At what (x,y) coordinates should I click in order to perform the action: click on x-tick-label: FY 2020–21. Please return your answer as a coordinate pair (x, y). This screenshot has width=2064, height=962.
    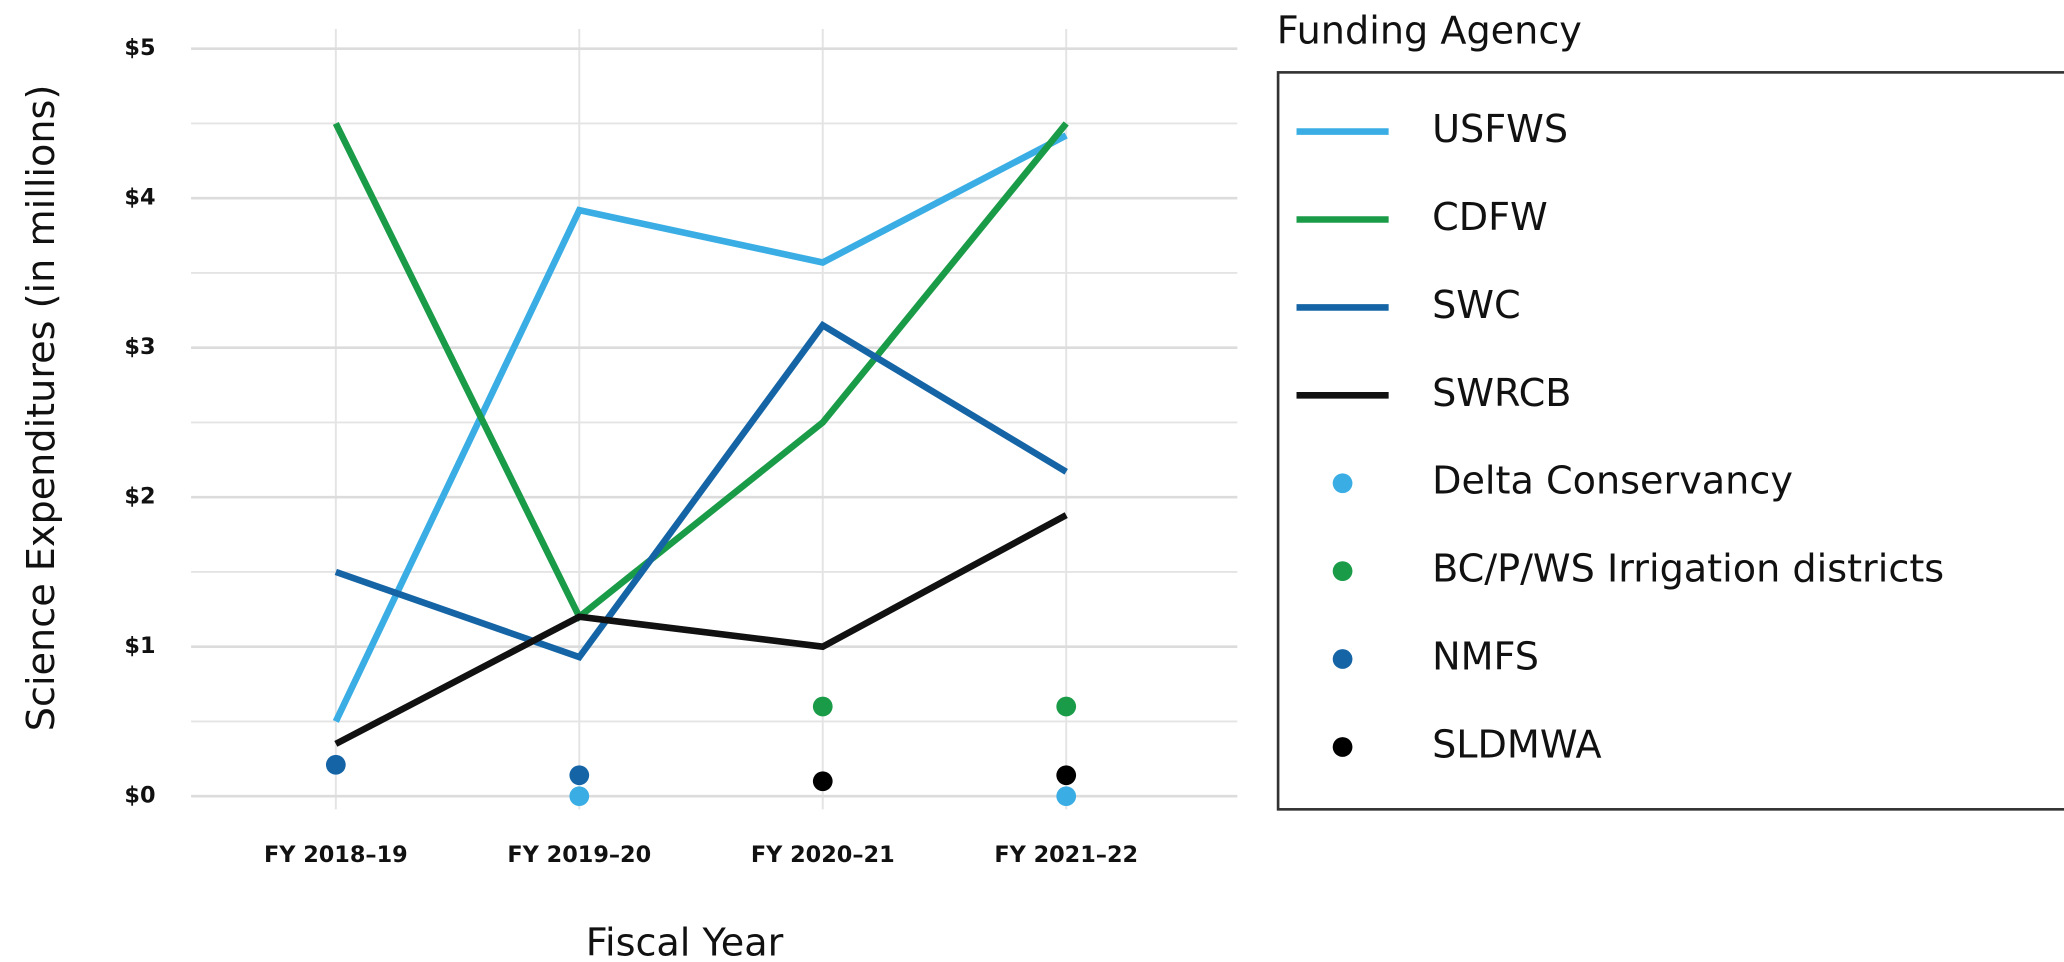
    Looking at the image, I should click on (823, 855).